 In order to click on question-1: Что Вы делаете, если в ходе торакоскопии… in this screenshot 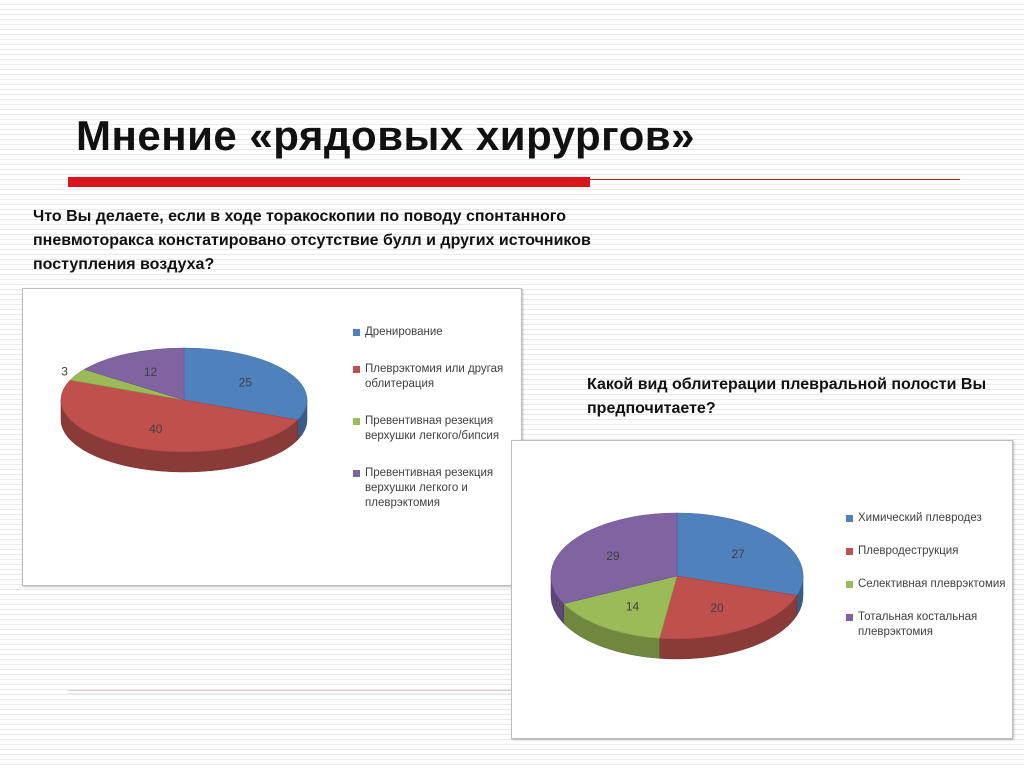, I will do `click(312, 240)`.